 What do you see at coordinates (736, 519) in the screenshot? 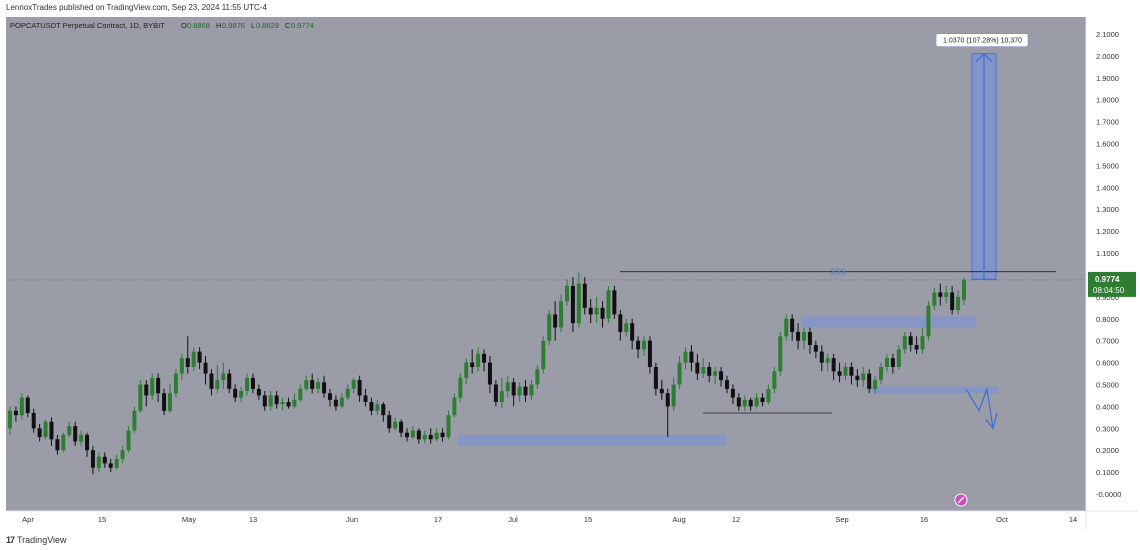
I see `x-tick-label: 12` at bounding box center [736, 519].